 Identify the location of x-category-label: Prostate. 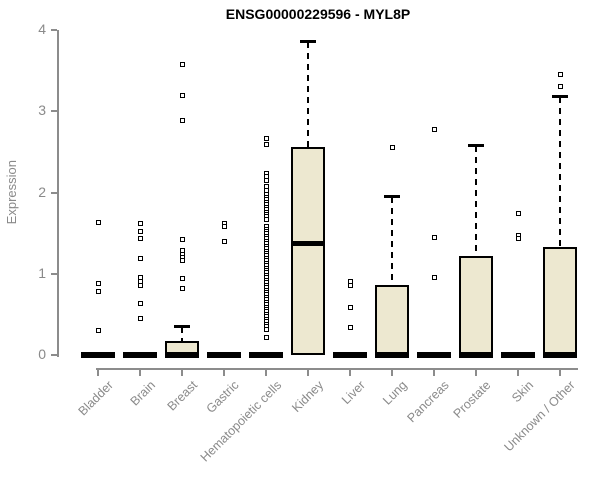
(472, 399).